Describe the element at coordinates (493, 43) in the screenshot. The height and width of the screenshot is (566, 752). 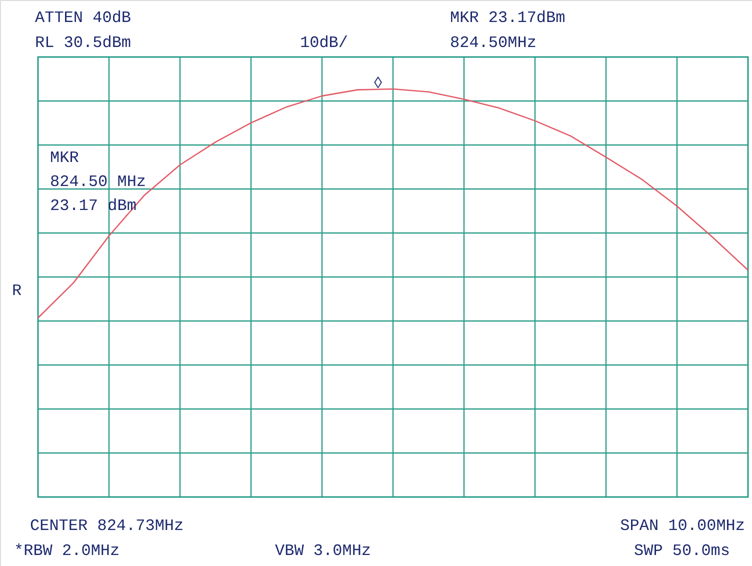
I see `text: 824.50MHz` at that location.